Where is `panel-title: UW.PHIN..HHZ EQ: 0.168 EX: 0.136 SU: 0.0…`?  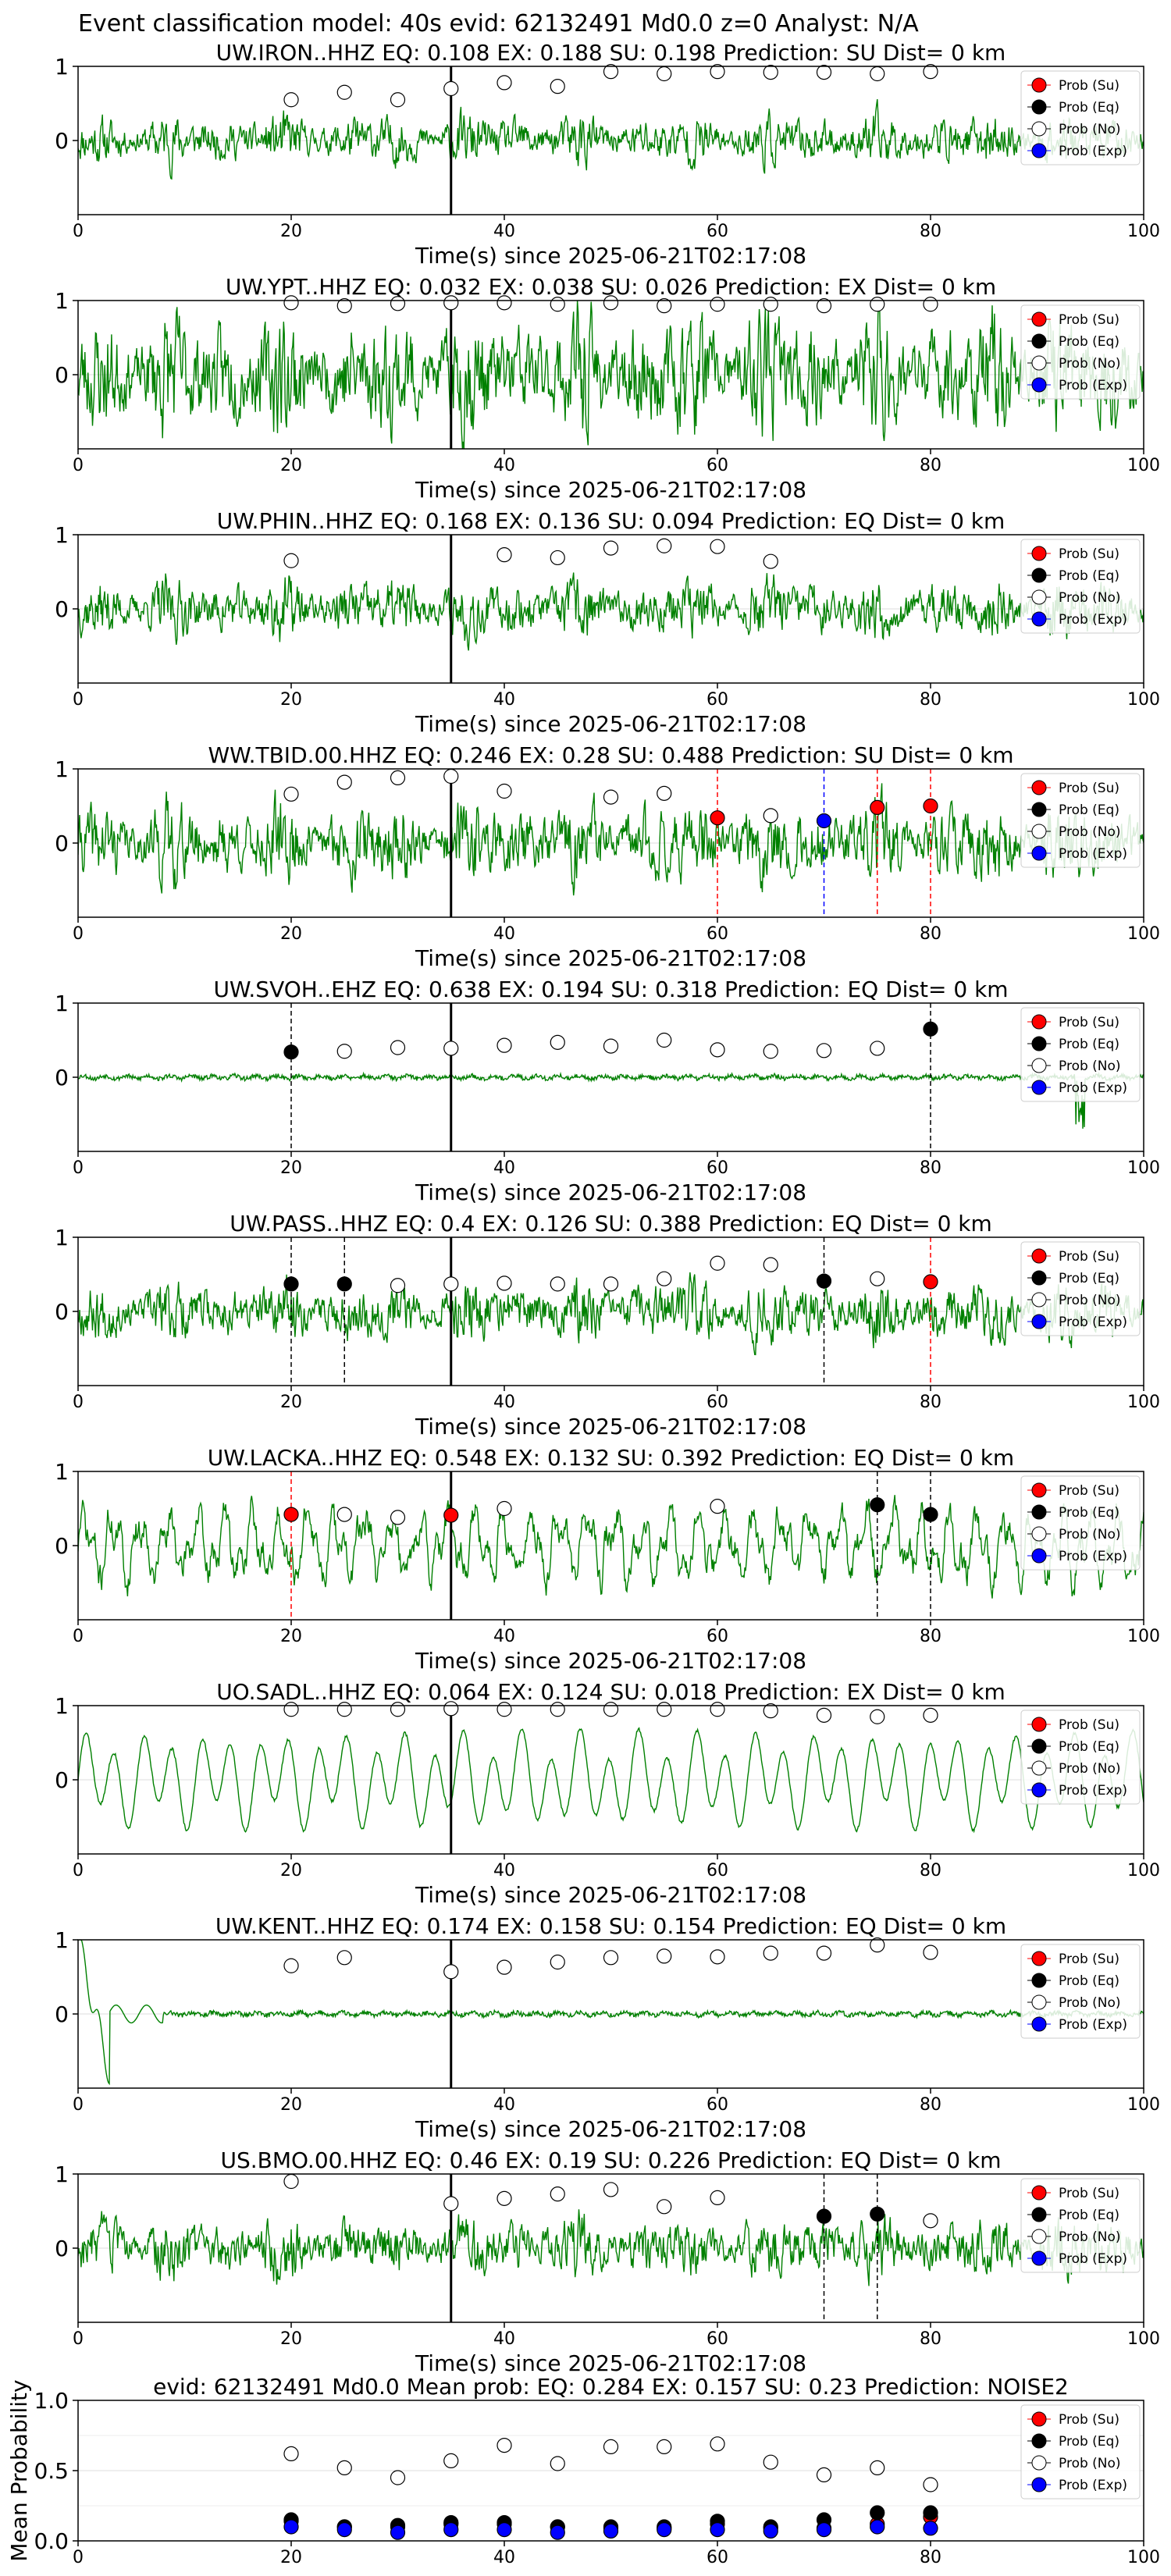 panel-title: UW.PHIN..HHZ EQ: 0.168 EX: 0.136 SU: 0.0… is located at coordinates (611, 521).